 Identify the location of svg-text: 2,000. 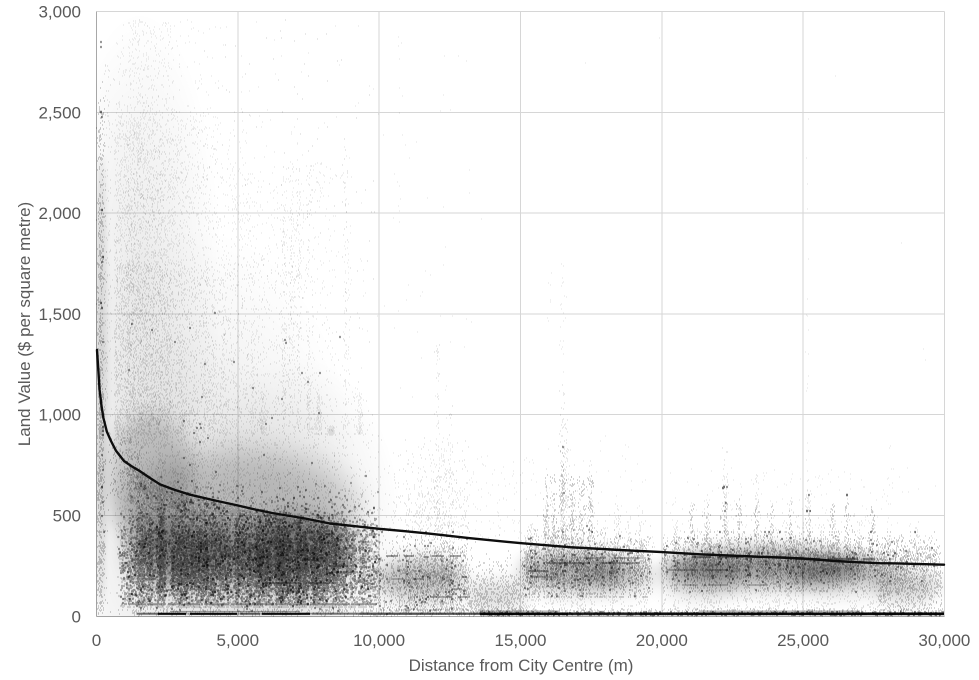
(59, 213).